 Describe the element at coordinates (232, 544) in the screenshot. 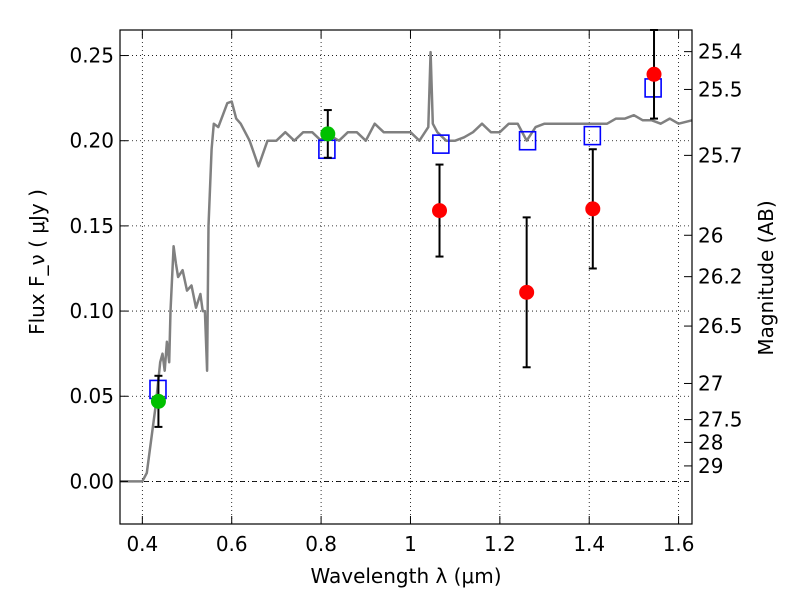

I see `x-tick-label: 0.6` at that location.